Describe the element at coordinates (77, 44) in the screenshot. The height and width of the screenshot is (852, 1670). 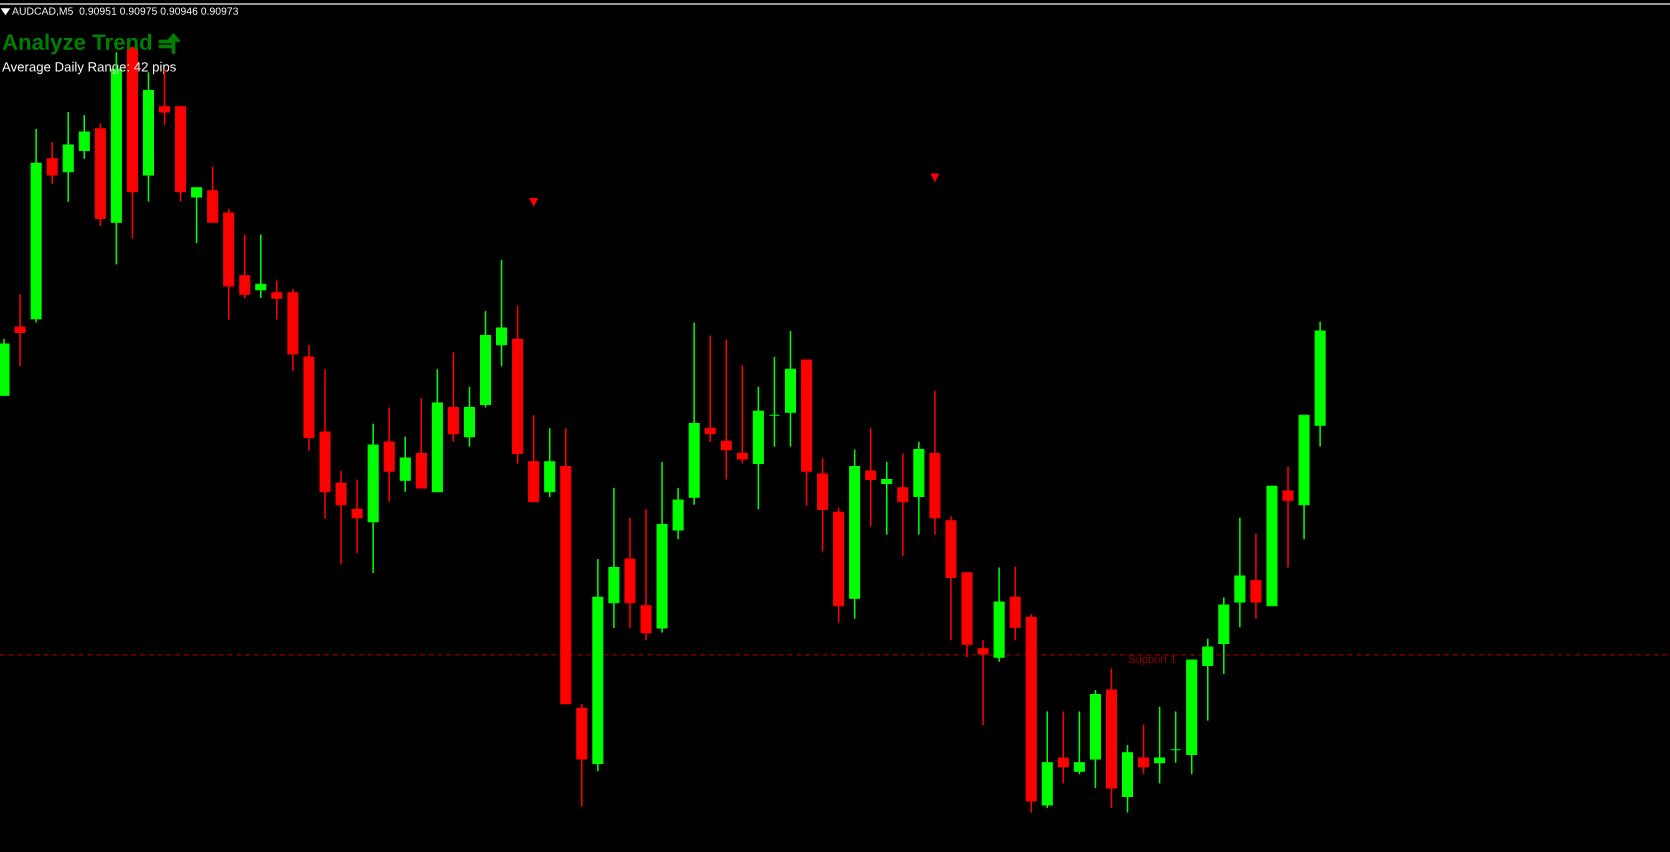
I see `chart-title: Analyze Trend` at that location.